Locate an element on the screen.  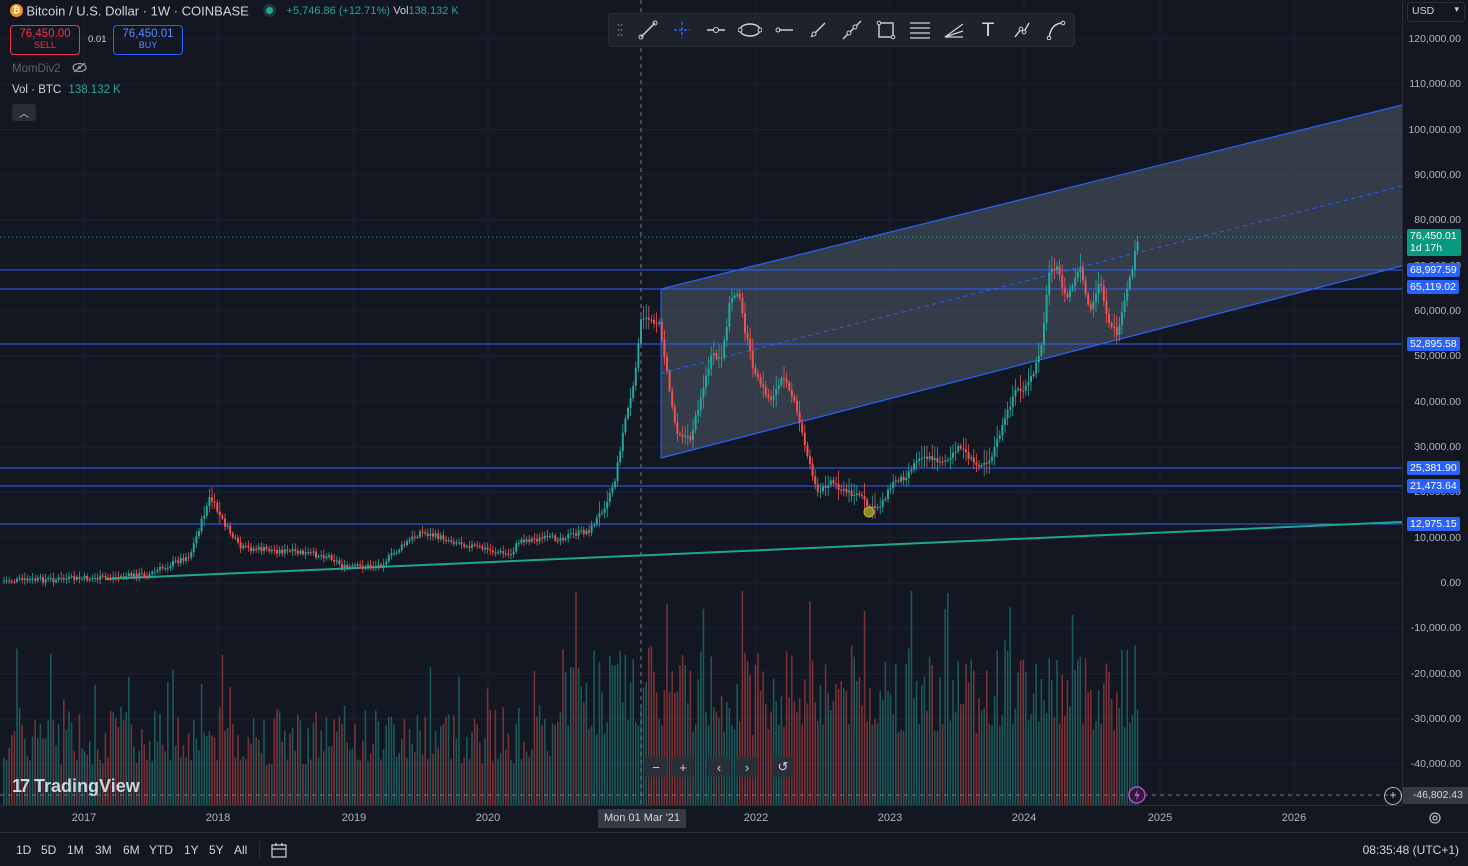
drag-handle-icon is located at coordinates (620, 30).